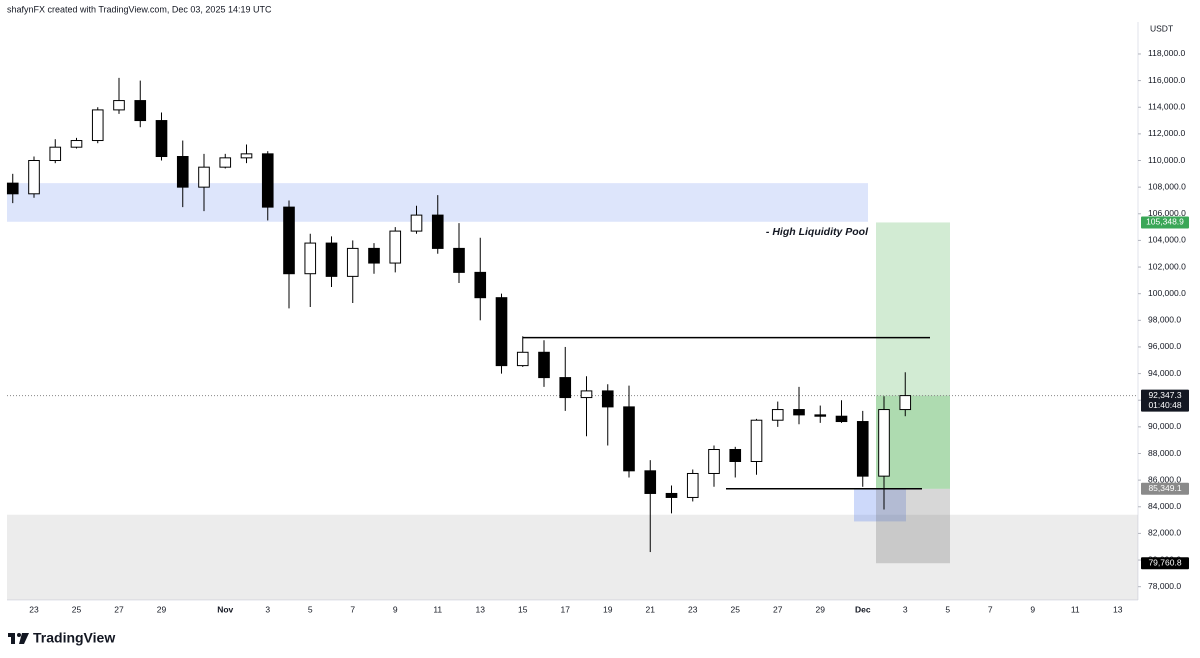 The width and height of the screenshot is (1200, 658). I want to click on y-tick-label: 94,000.0, so click(1164, 373).